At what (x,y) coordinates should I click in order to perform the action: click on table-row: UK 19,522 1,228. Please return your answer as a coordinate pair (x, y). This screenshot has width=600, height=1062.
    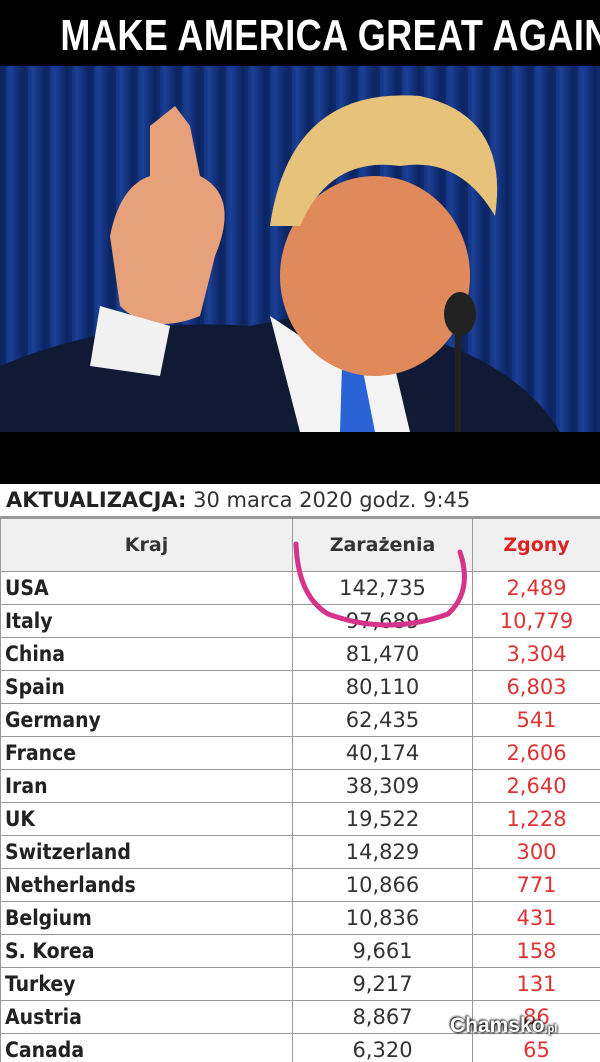
    Looking at the image, I should click on (300, 819).